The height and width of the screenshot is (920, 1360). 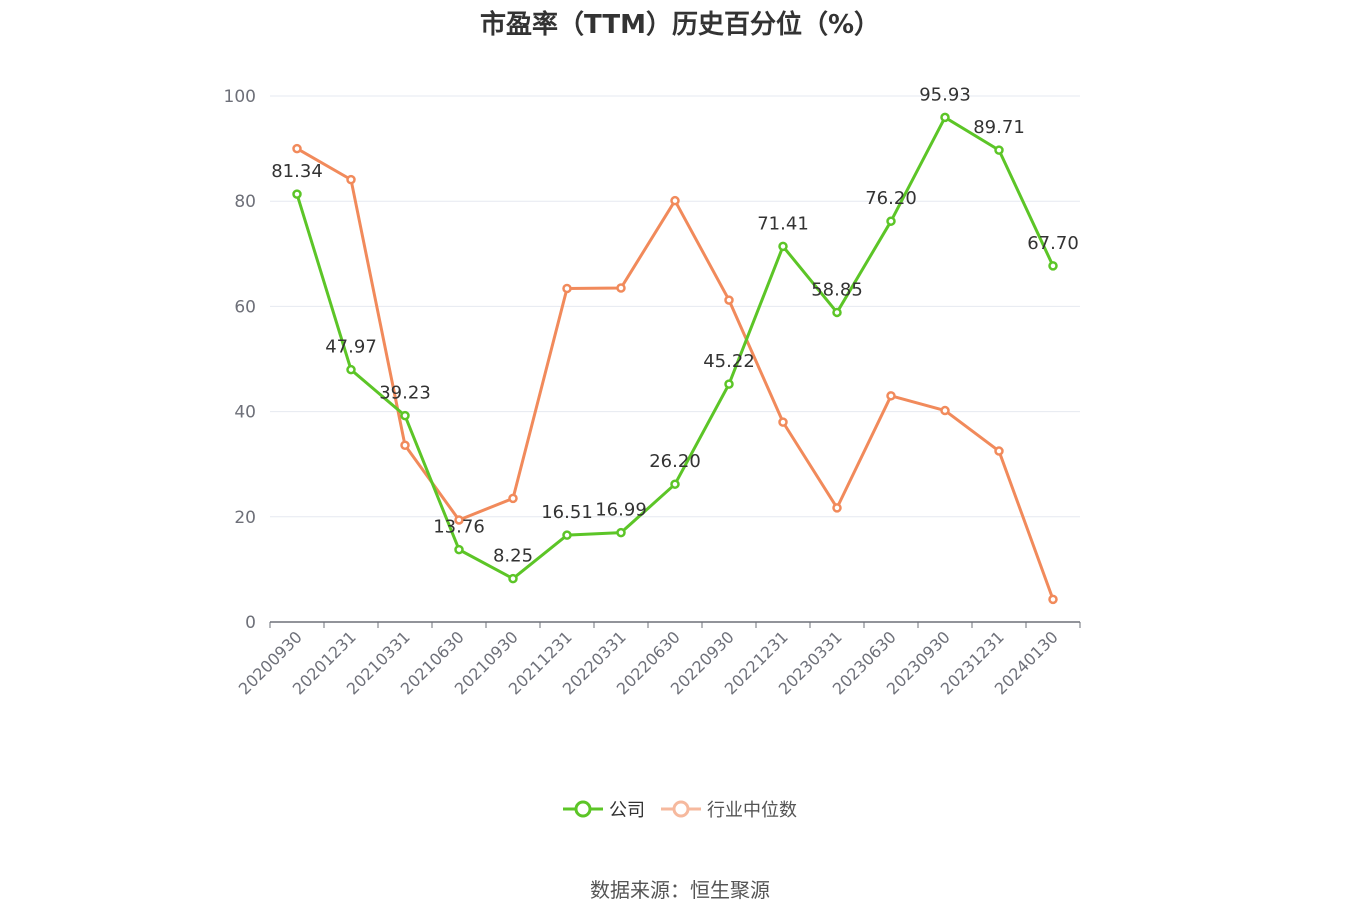 I want to click on y-tick-label: 20, so click(x=245, y=518).